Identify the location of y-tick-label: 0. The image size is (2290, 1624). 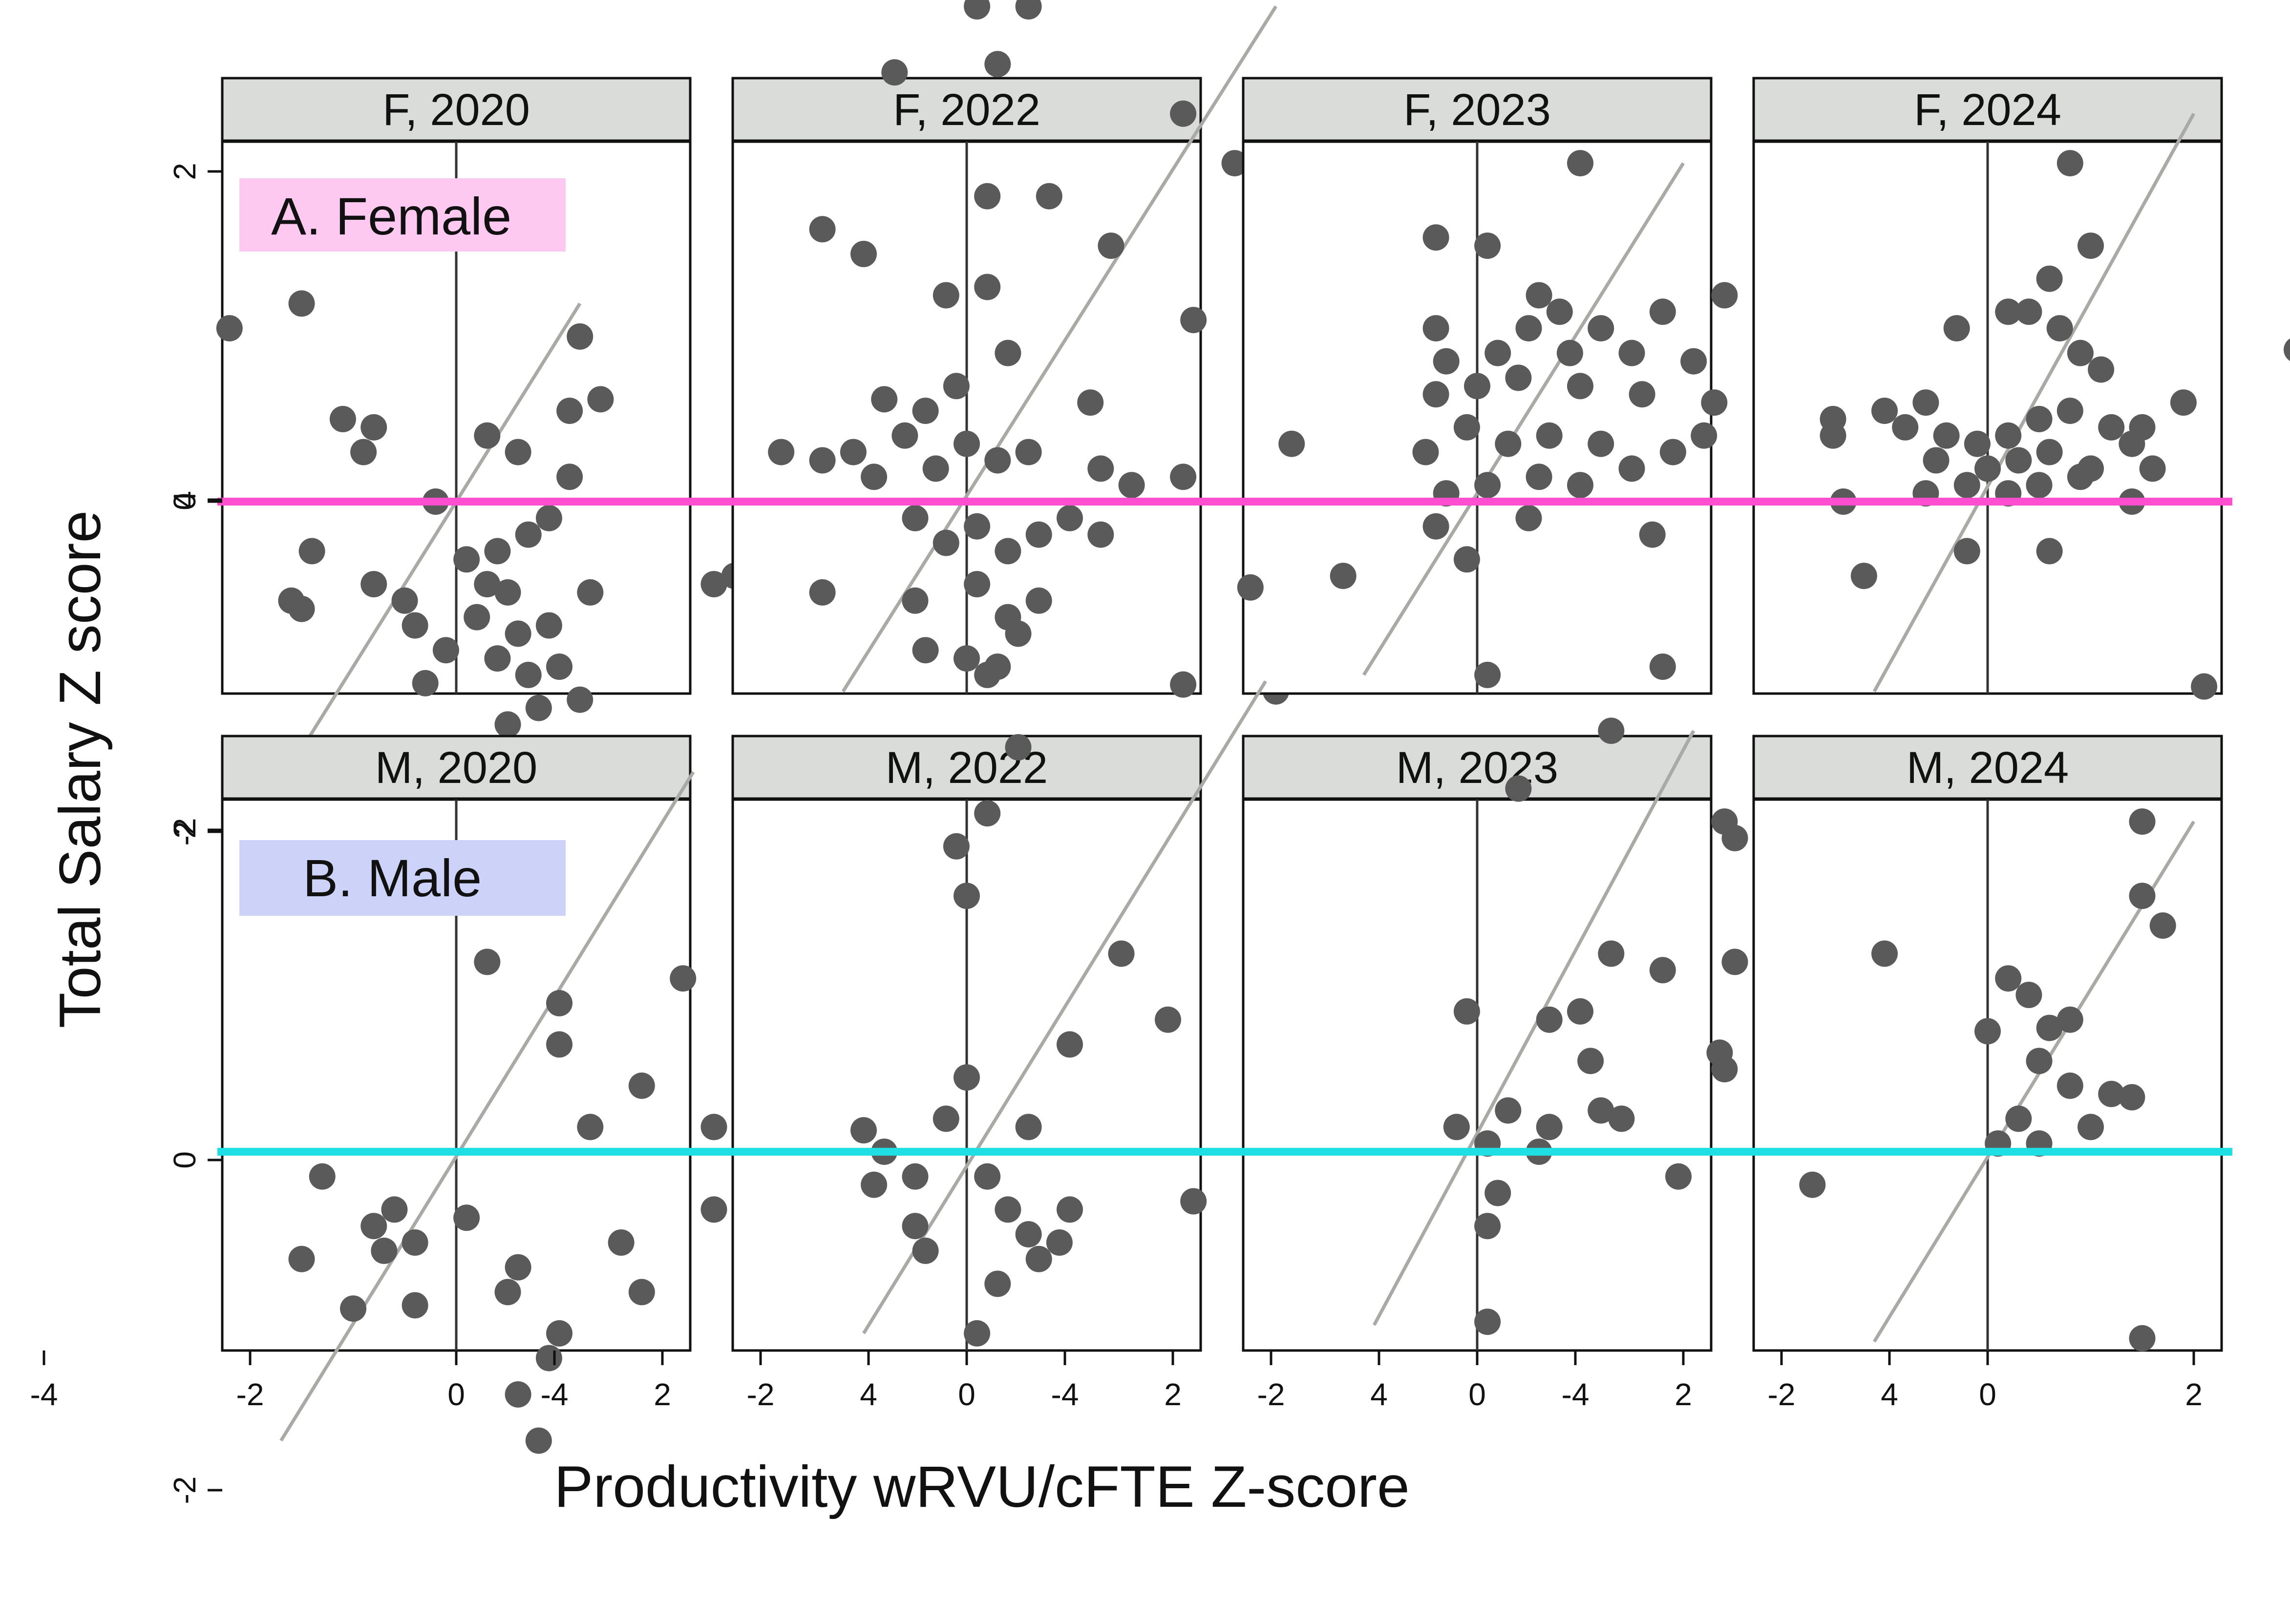
(185, 1160).